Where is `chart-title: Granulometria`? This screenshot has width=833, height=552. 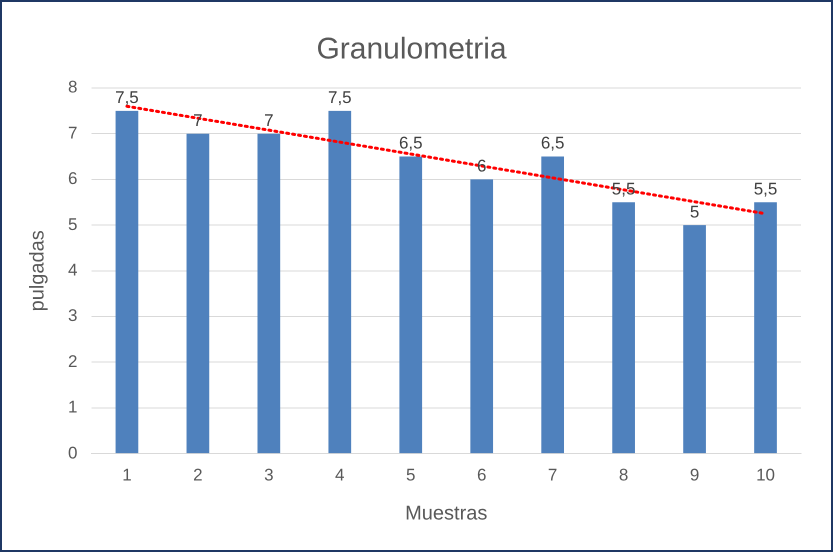 chart-title: Granulometria is located at coordinates (411, 49).